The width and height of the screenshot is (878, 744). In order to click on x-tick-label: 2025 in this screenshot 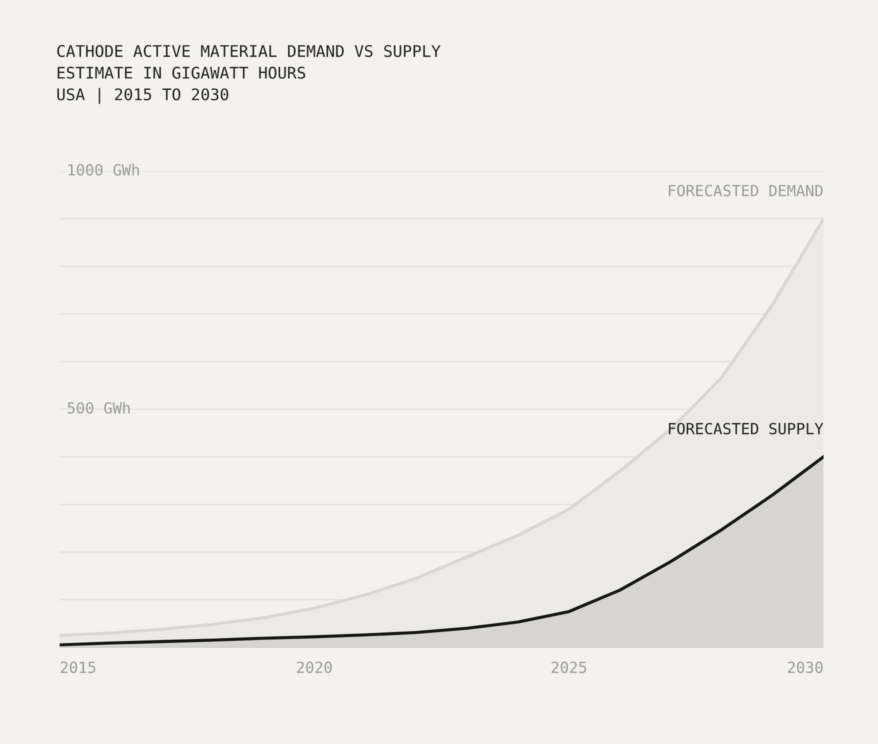, I will do `click(569, 668)`.